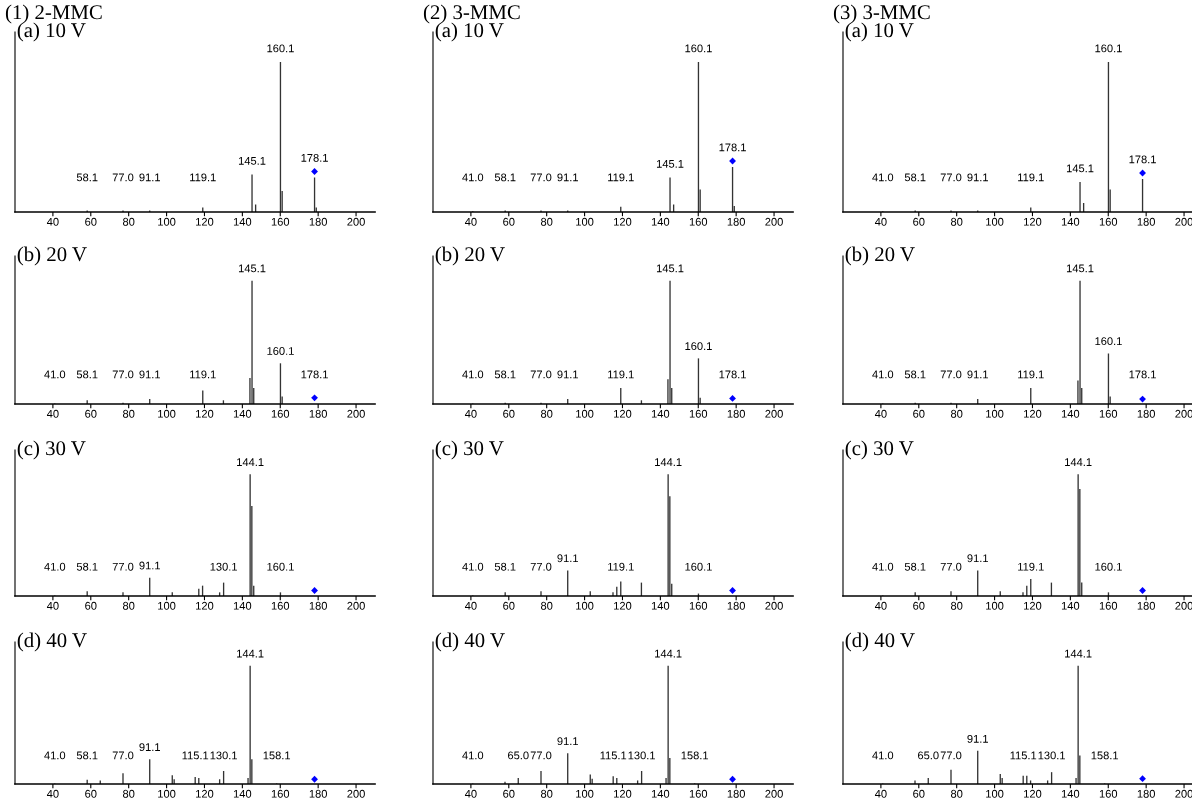 The image size is (1192, 800). What do you see at coordinates (53, 14) in the screenshot?
I see `chart-title: (1) 2-MMC` at bounding box center [53, 14].